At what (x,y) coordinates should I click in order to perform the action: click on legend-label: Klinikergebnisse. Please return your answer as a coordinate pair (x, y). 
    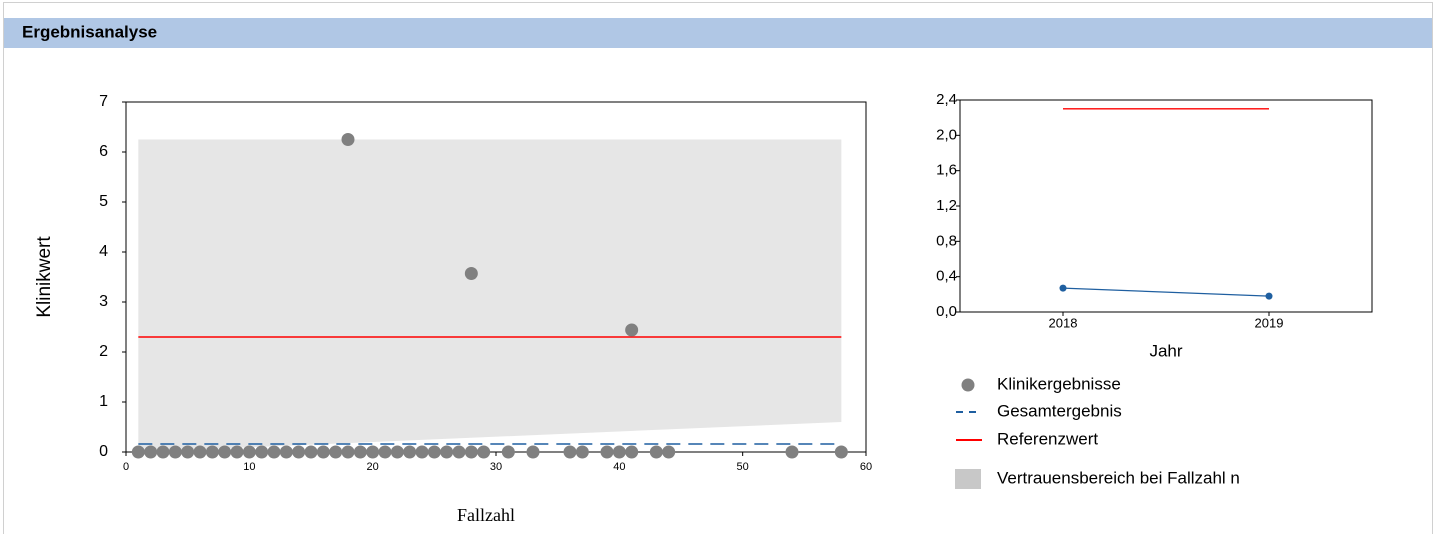
    Looking at the image, I should click on (1059, 383).